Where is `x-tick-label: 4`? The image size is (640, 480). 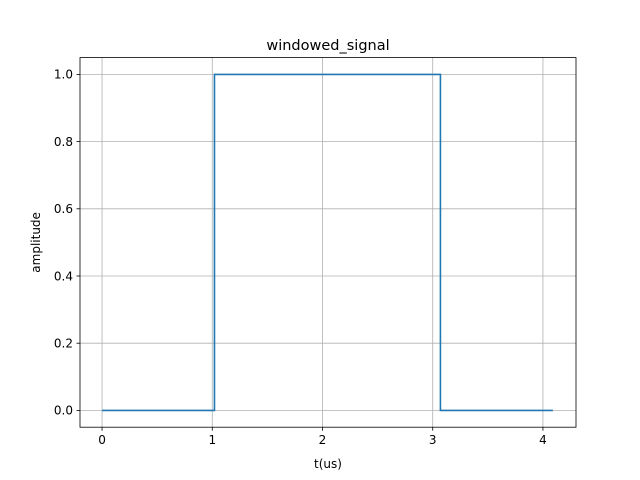 x-tick-label: 4 is located at coordinates (543, 440).